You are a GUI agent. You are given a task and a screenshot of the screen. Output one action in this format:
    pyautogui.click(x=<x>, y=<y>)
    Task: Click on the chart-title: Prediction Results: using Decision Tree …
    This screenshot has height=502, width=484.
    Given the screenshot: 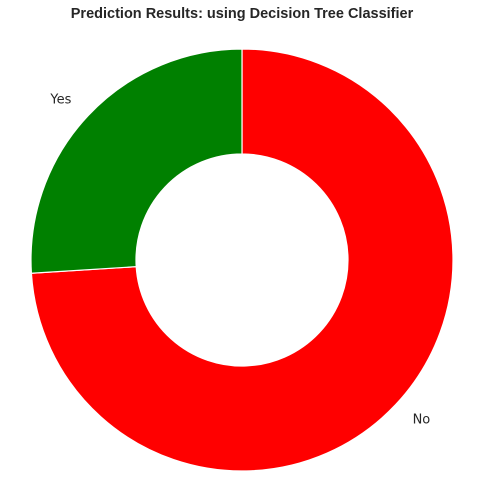 What is the action you would take?
    pyautogui.click(x=242, y=14)
    